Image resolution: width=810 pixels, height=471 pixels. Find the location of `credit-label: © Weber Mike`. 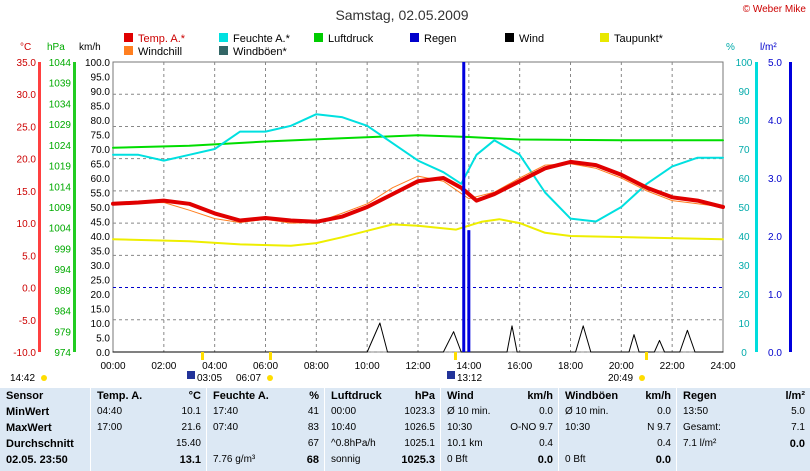

credit-label: © Weber Mike is located at coordinates (775, 9).